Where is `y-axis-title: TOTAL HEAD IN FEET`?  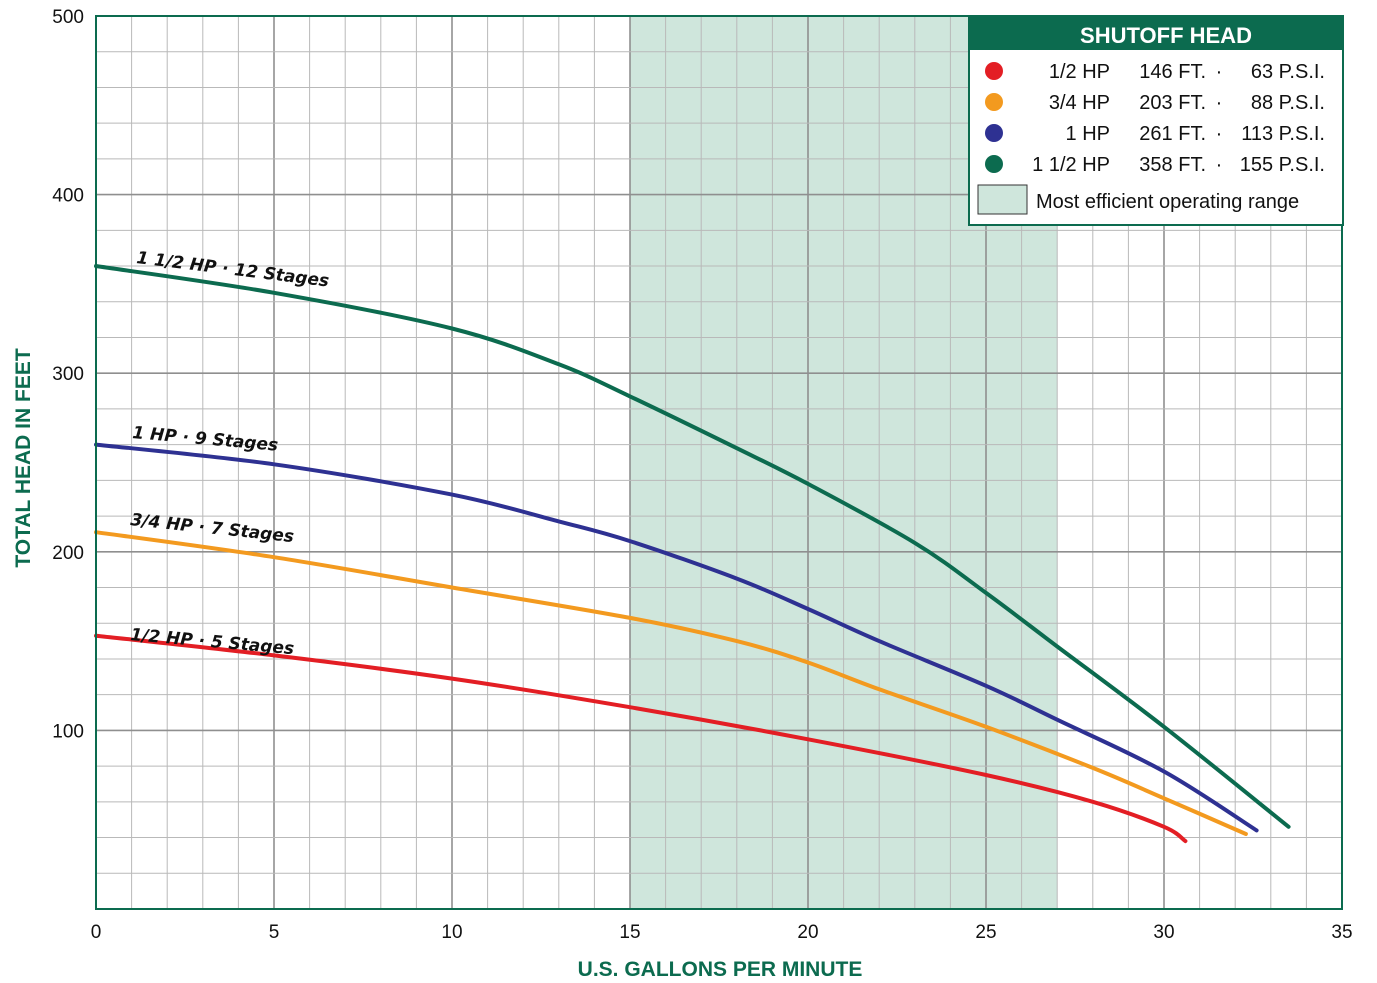 y-axis-title: TOTAL HEAD IN FEET is located at coordinates (23, 458).